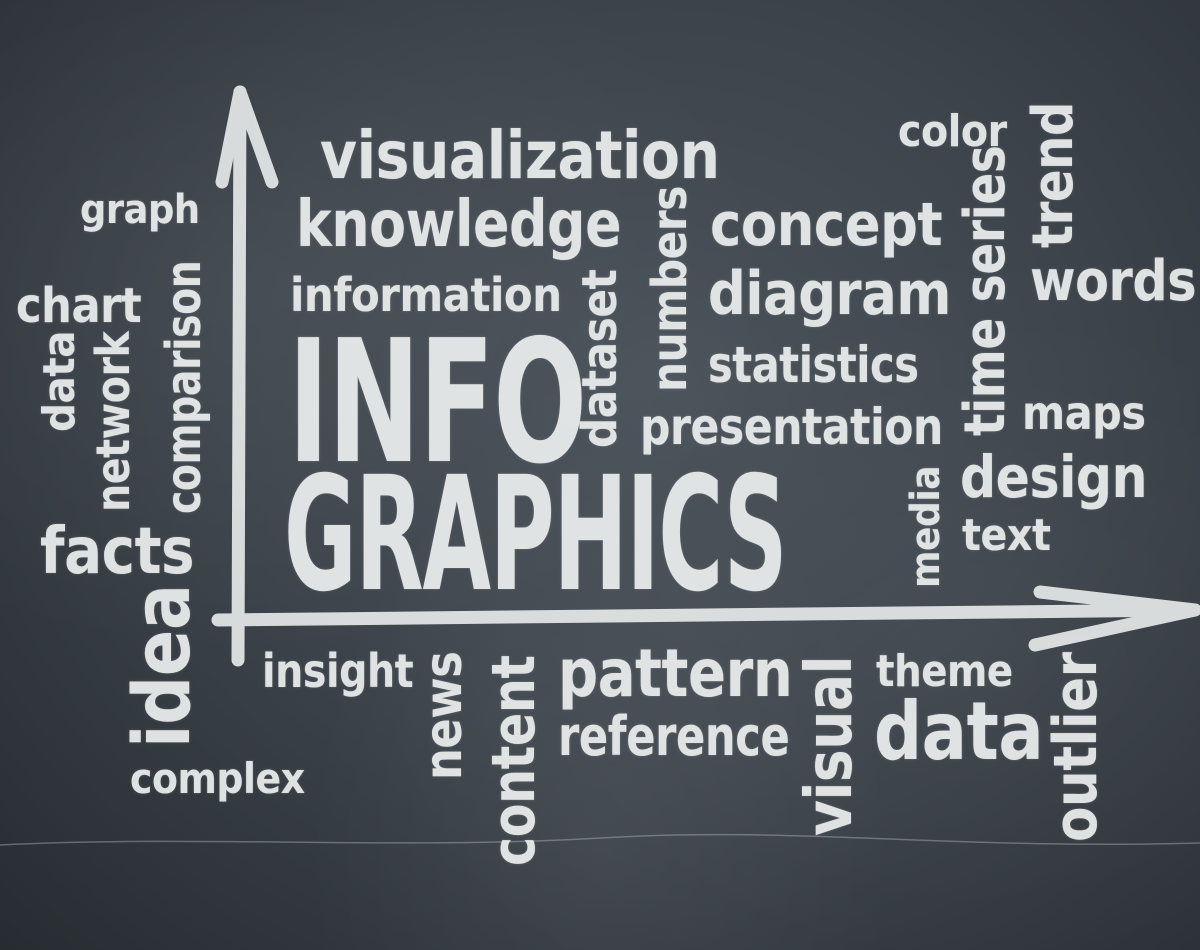 The height and width of the screenshot is (950, 1200). I want to click on word-dataset: dataset, so click(600, 358).